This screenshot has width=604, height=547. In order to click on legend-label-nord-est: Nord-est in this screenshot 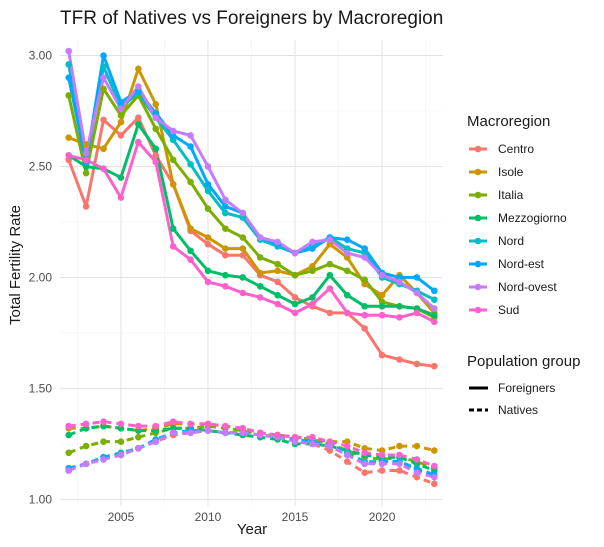, I will do `click(521, 264)`.